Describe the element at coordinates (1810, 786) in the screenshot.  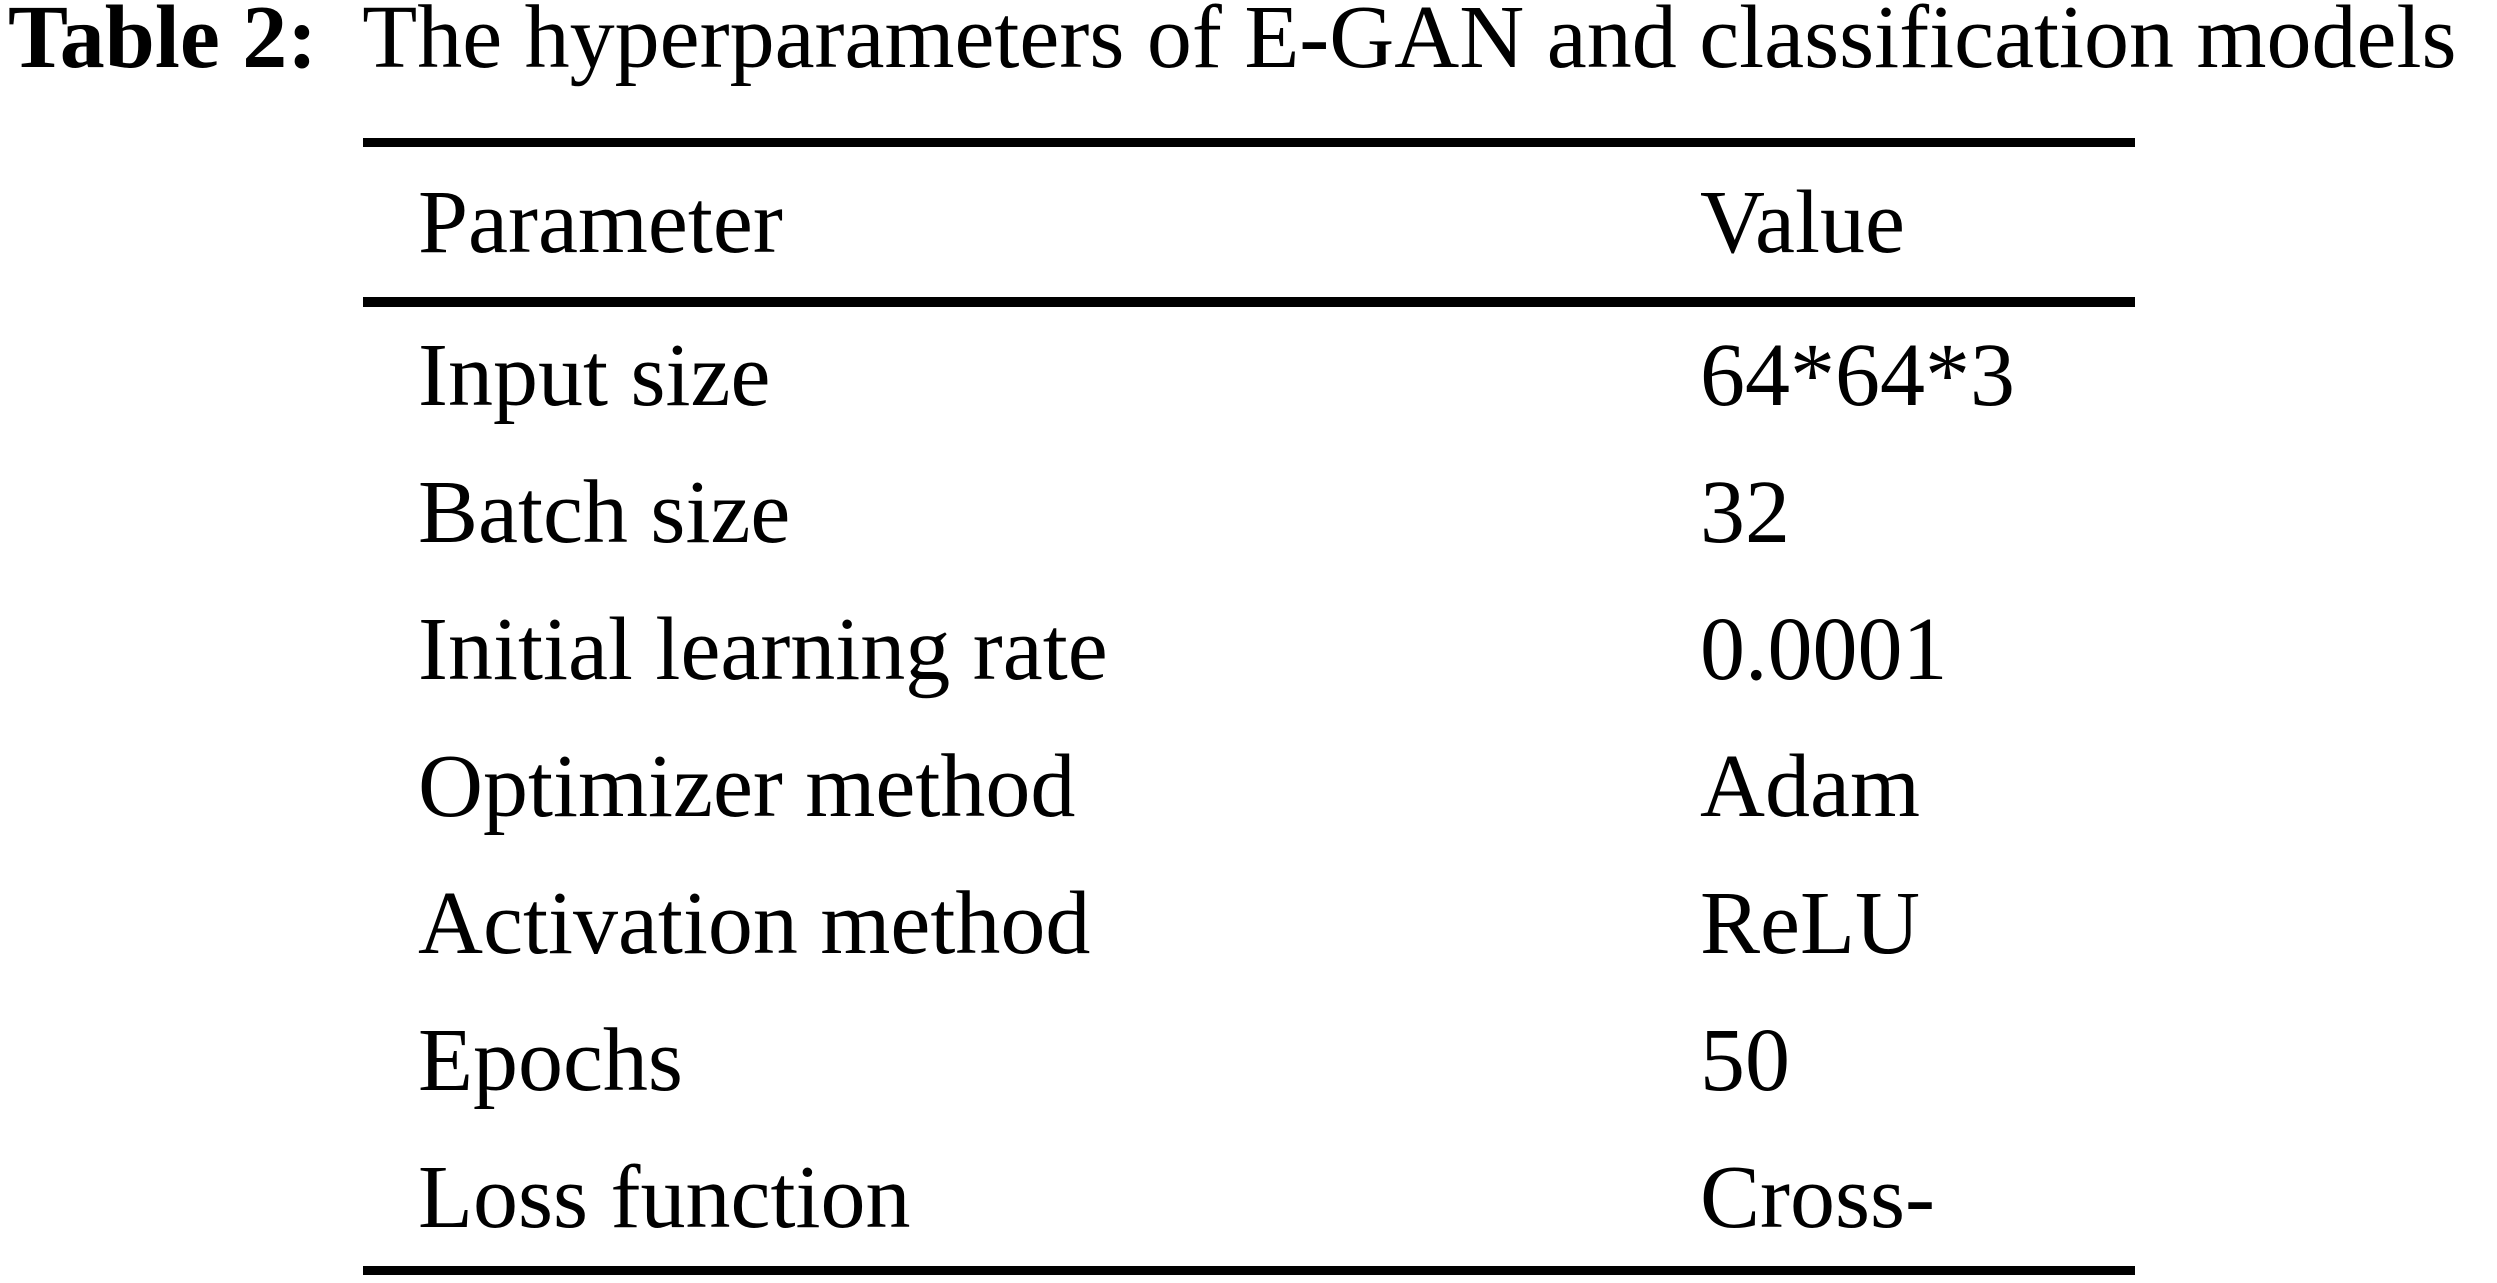
I see `value-cell: Adam` at that location.